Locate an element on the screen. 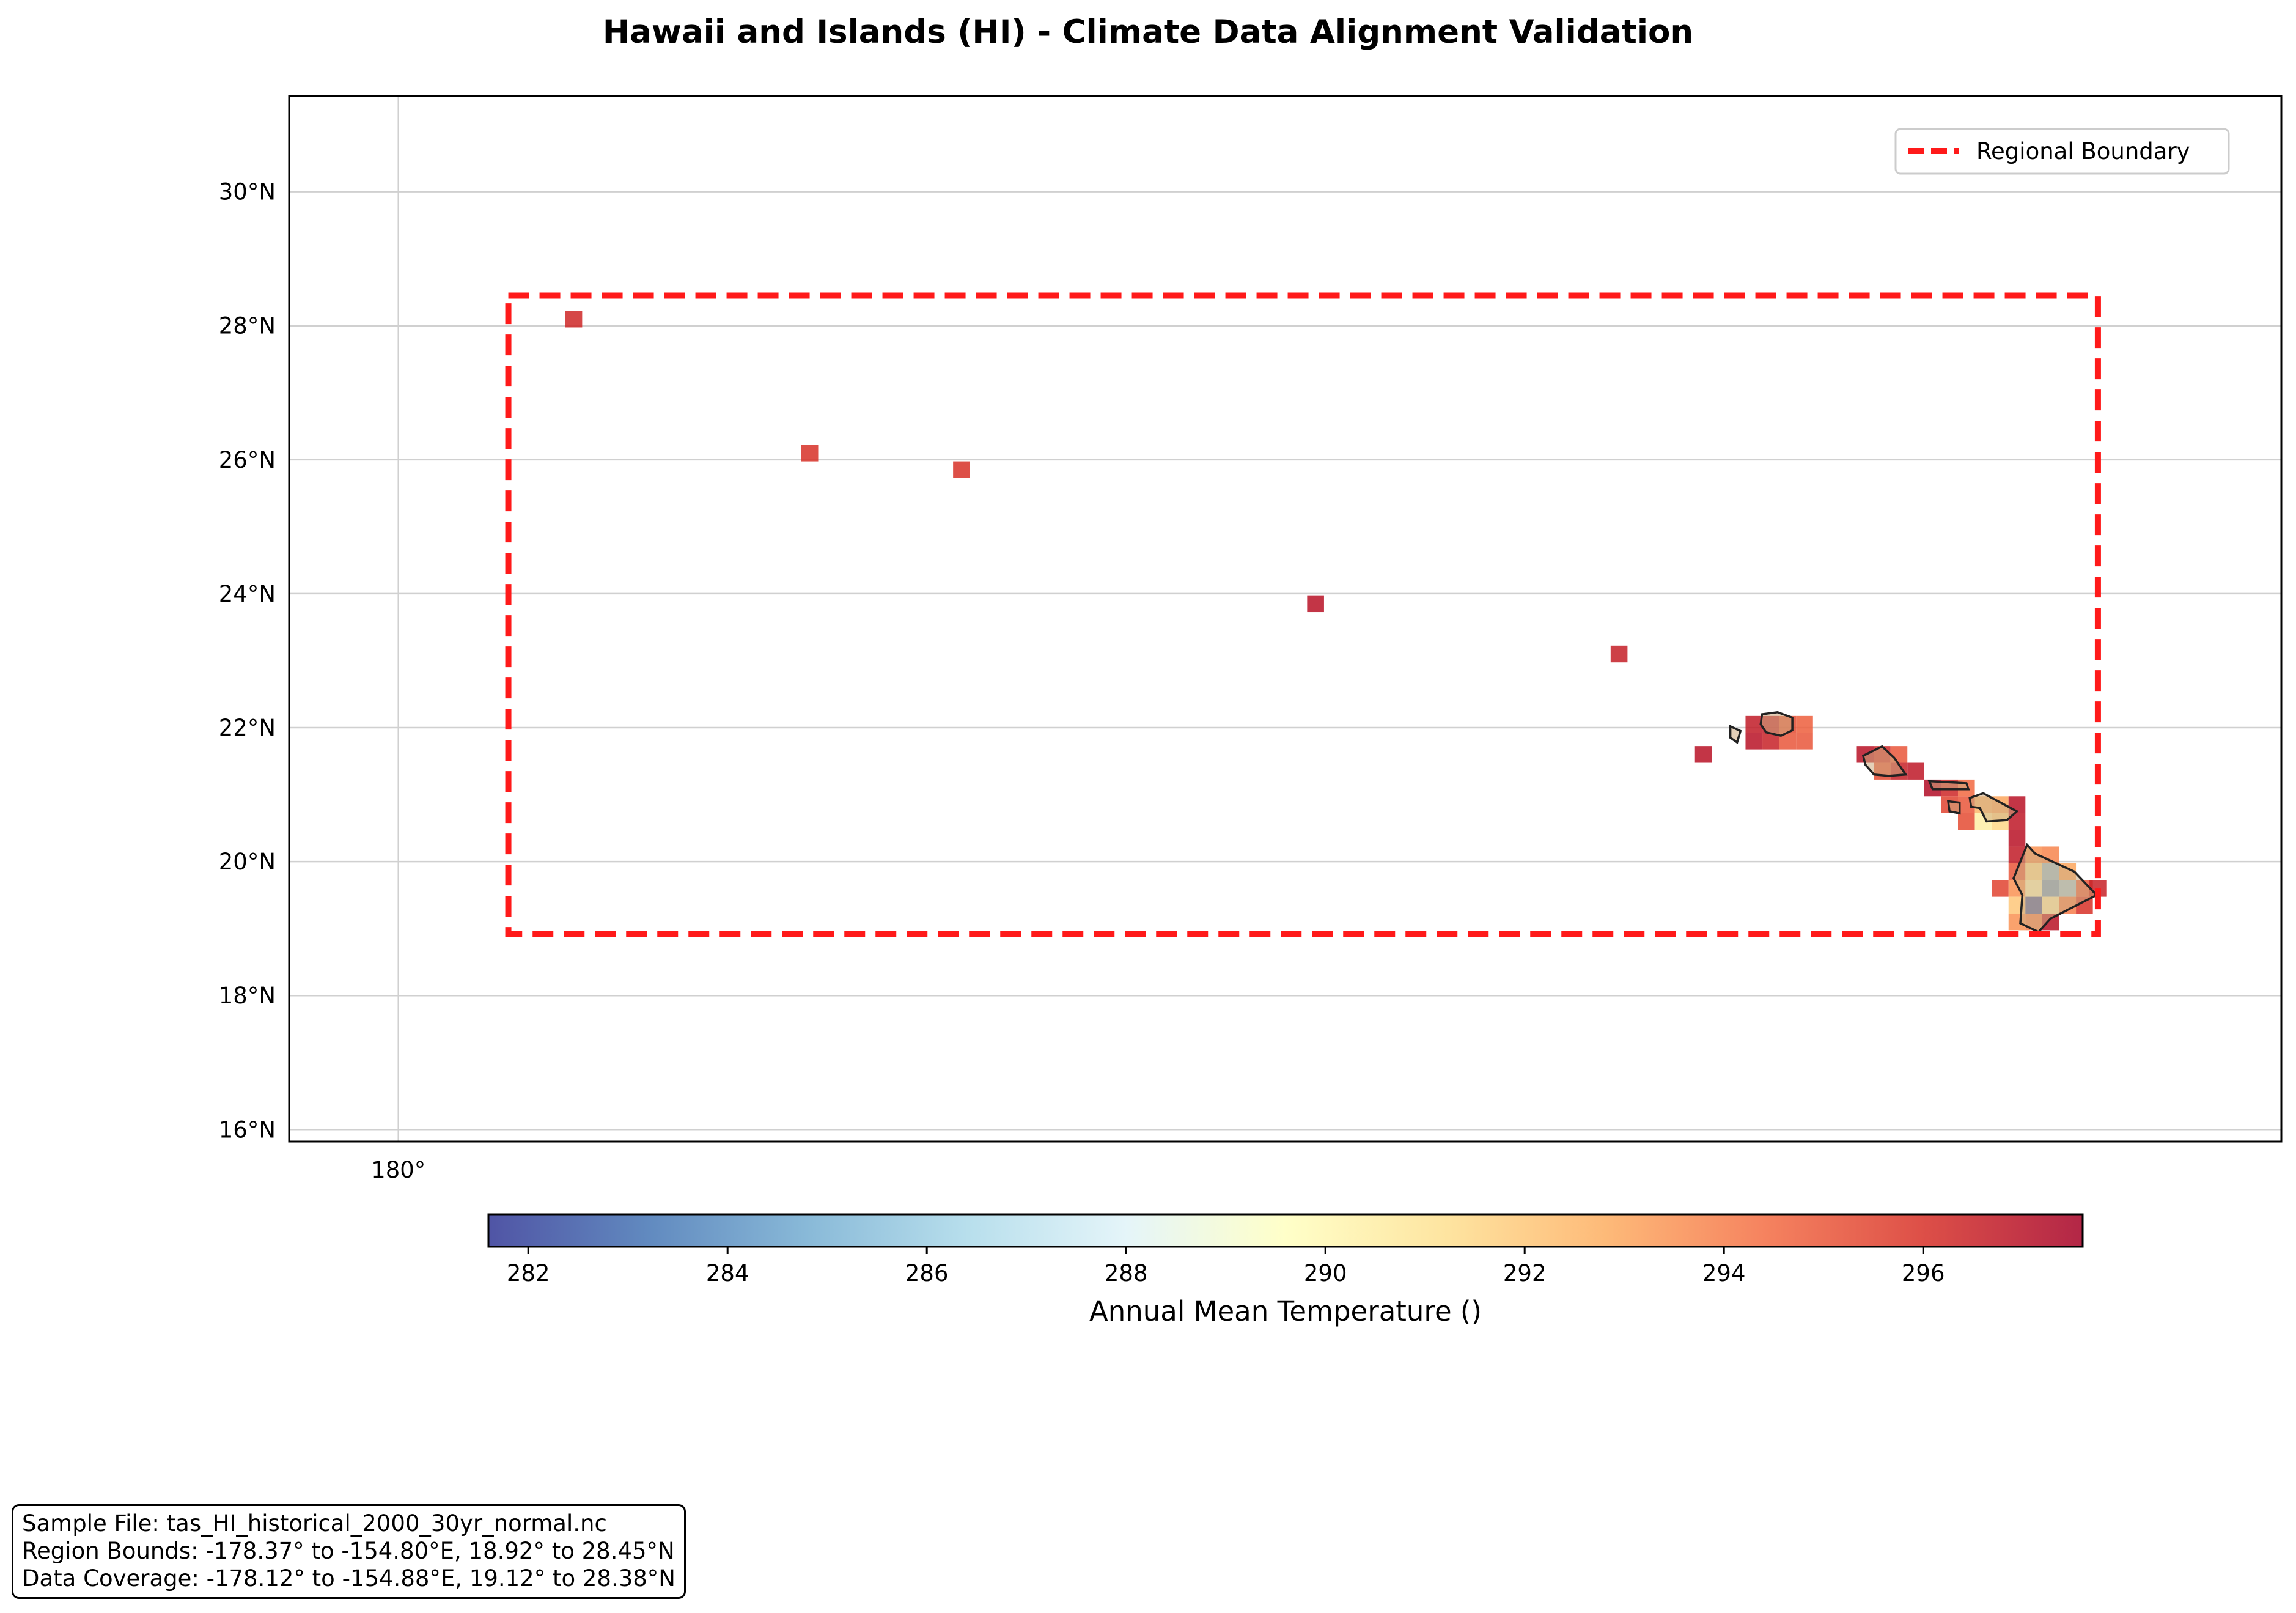  island-oahu-outline is located at coordinates (1884, 761).